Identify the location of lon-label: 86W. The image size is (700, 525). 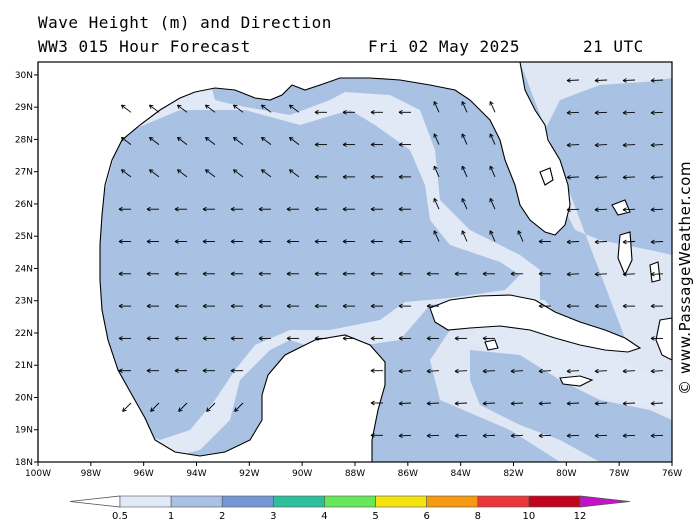
(408, 474).